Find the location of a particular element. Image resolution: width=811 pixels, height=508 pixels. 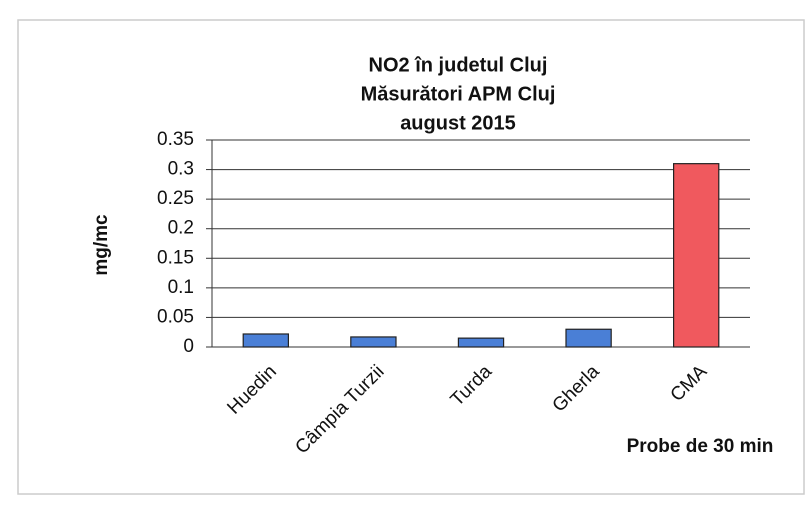

y-axis-label: mg/mc is located at coordinates (101, 245).